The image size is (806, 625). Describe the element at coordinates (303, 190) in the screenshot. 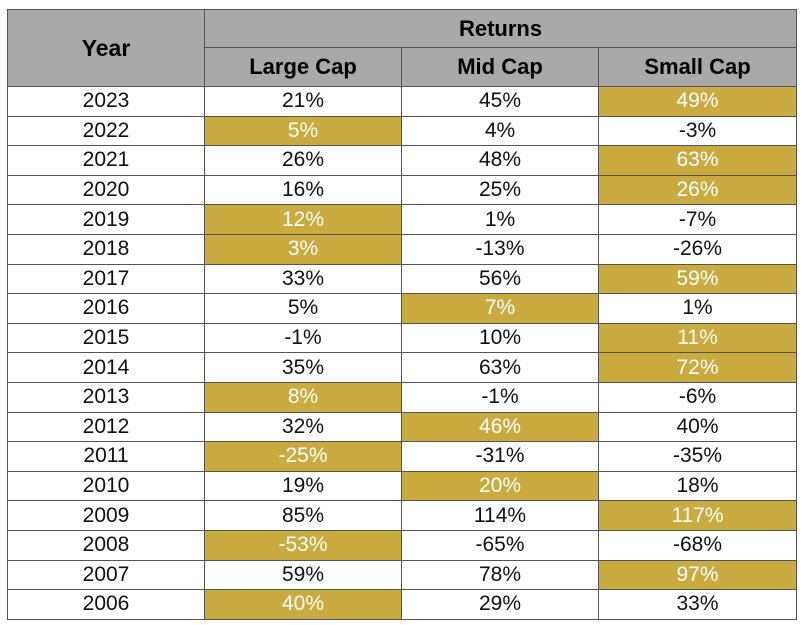

I see `large-cap-cell: 16%` at that location.